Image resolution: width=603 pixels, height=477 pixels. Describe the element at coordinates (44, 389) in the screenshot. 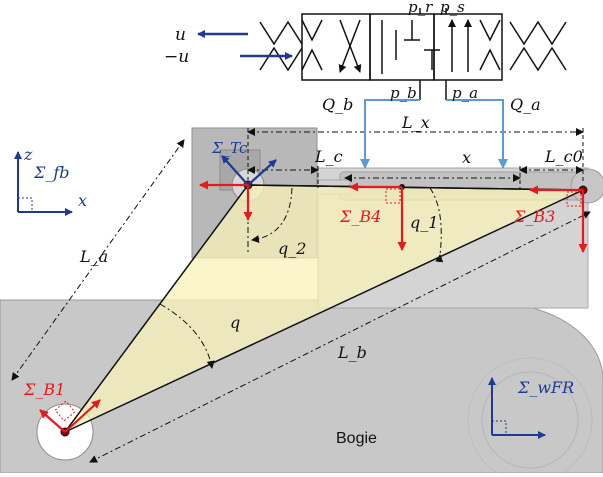

I see `label-frame-b1: Σ_B1` at that location.